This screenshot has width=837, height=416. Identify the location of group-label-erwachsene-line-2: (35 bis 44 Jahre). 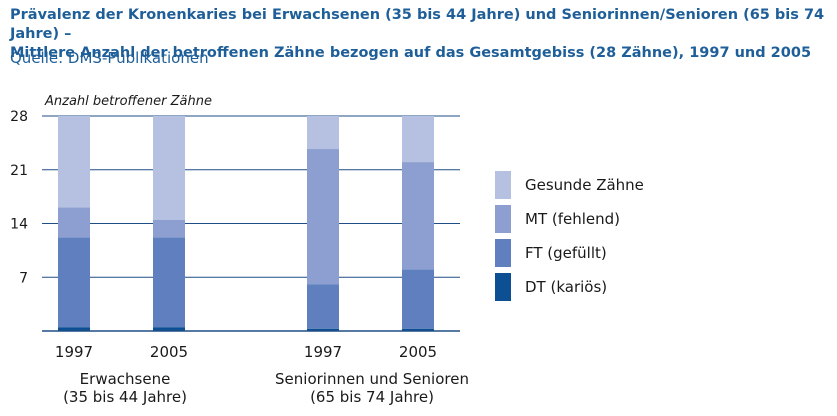
(125, 397).